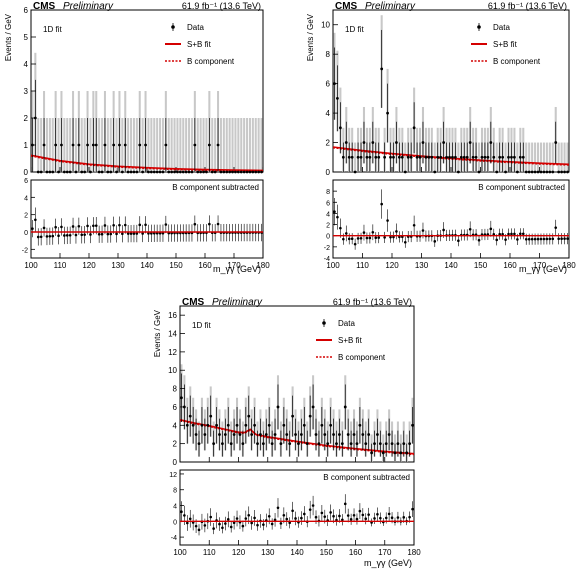 The image size is (580, 573). Describe the element at coordinates (175, 444) in the screenshot. I see `y-tick-label: 2` at that location.